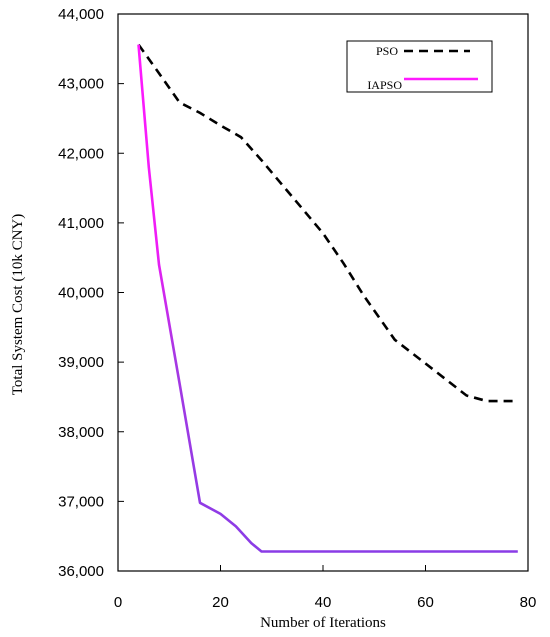  What do you see at coordinates (81, 14) in the screenshot?
I see `y-tick-label: 44,000` at bounding box center [81, 14].